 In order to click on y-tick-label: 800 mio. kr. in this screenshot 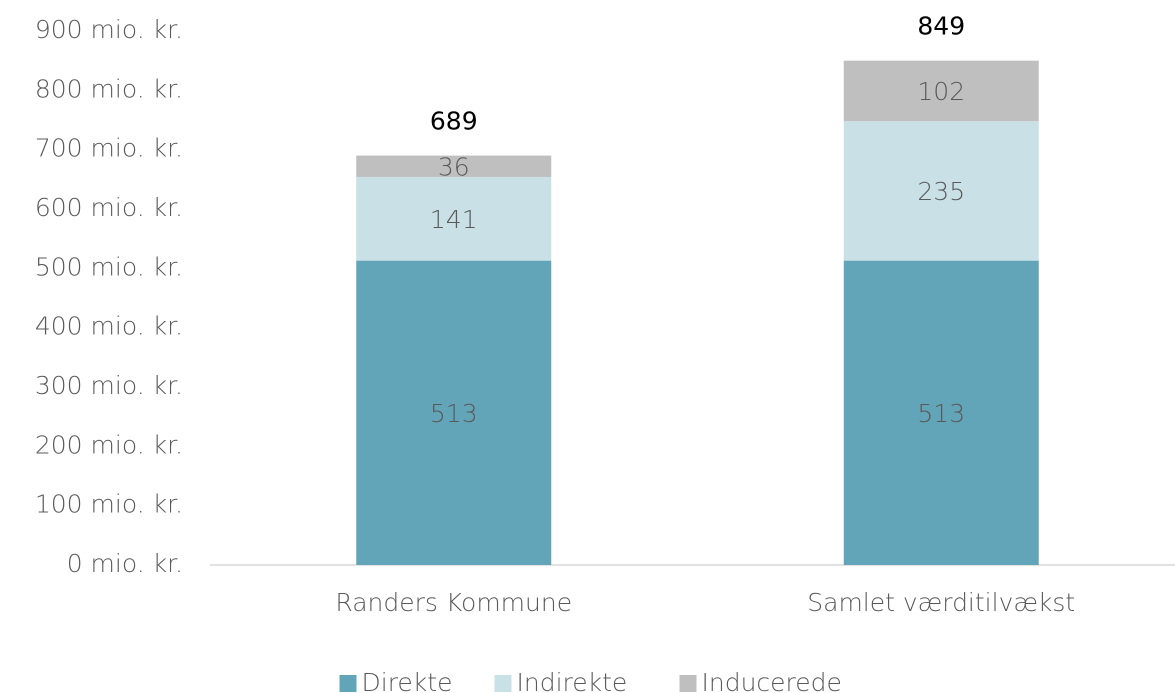, I will do `click(109, 88)`.